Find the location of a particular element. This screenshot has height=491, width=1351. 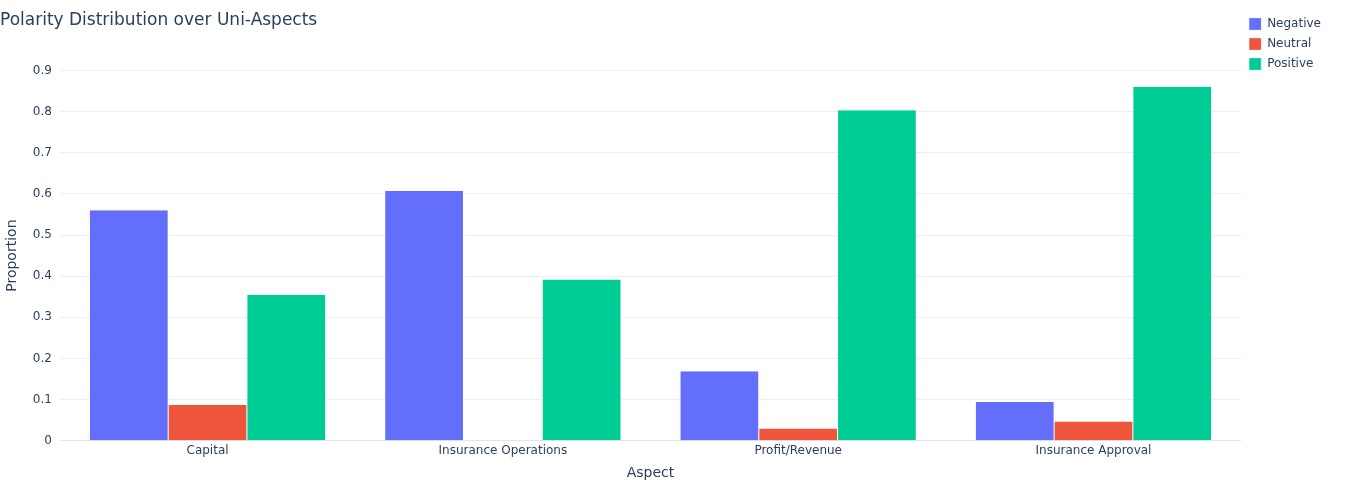

x-tick-label: Capital is located at coordinates (207, 450).